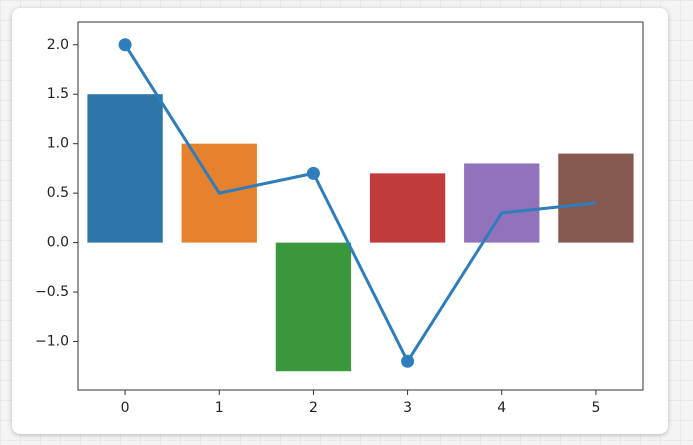  I want to click on y-tick-label: 0.5, so click(58, 193).